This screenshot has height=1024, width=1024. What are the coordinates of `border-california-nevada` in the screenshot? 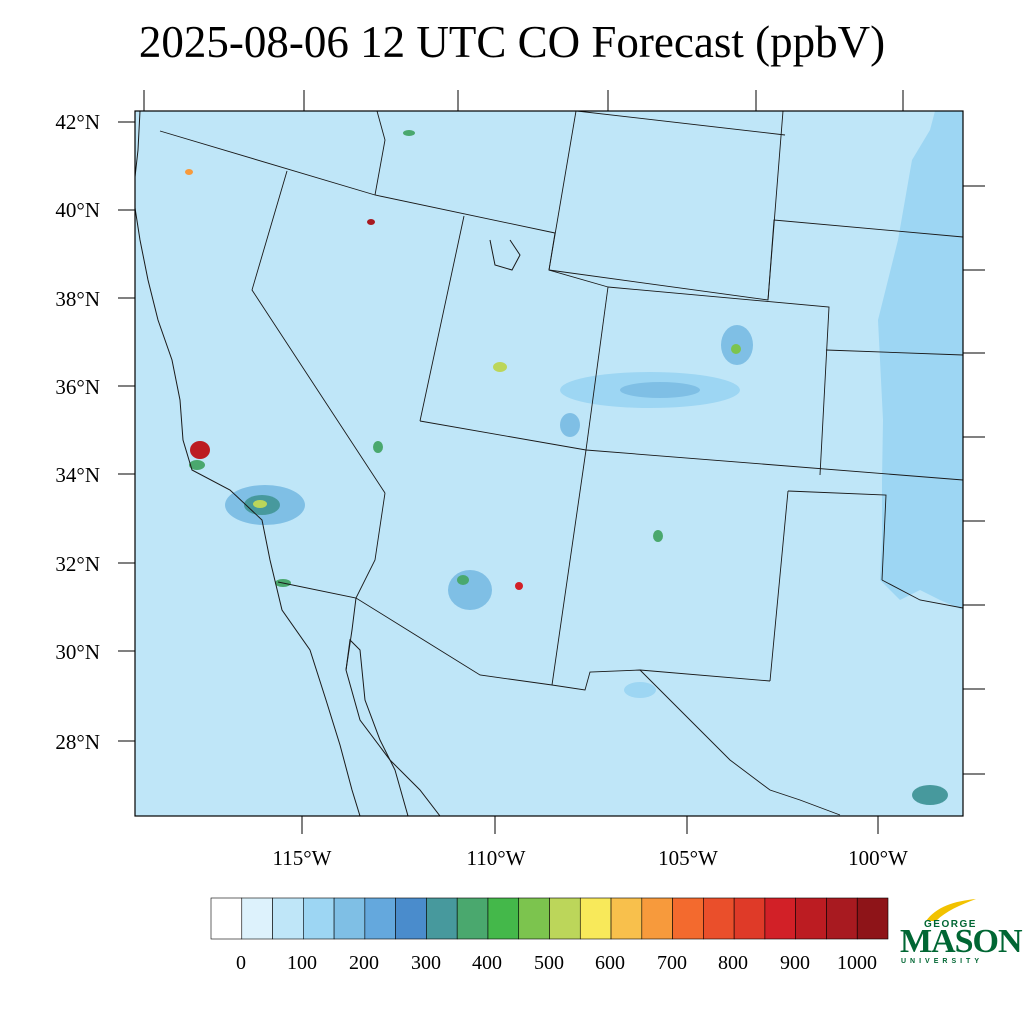 It's located at (318, 332).